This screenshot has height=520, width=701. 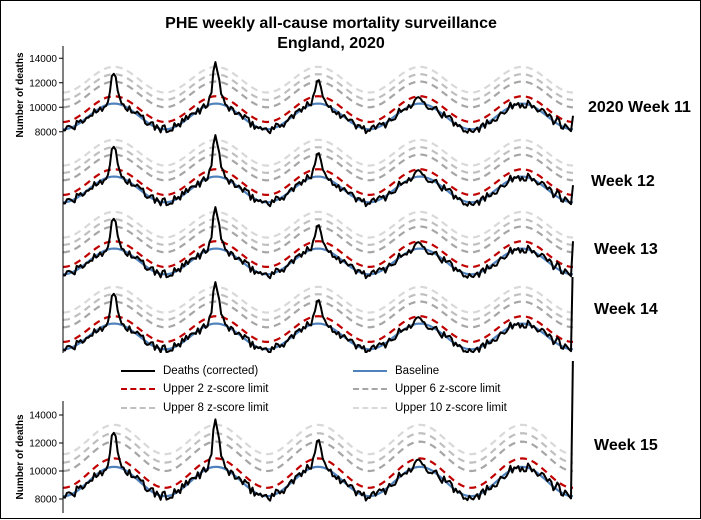 What do you see at coordinates (216, 389) in the screenshot?
I see `legend-z2-label: Upper 2 z-score limit` at bounding box center [216, 389].